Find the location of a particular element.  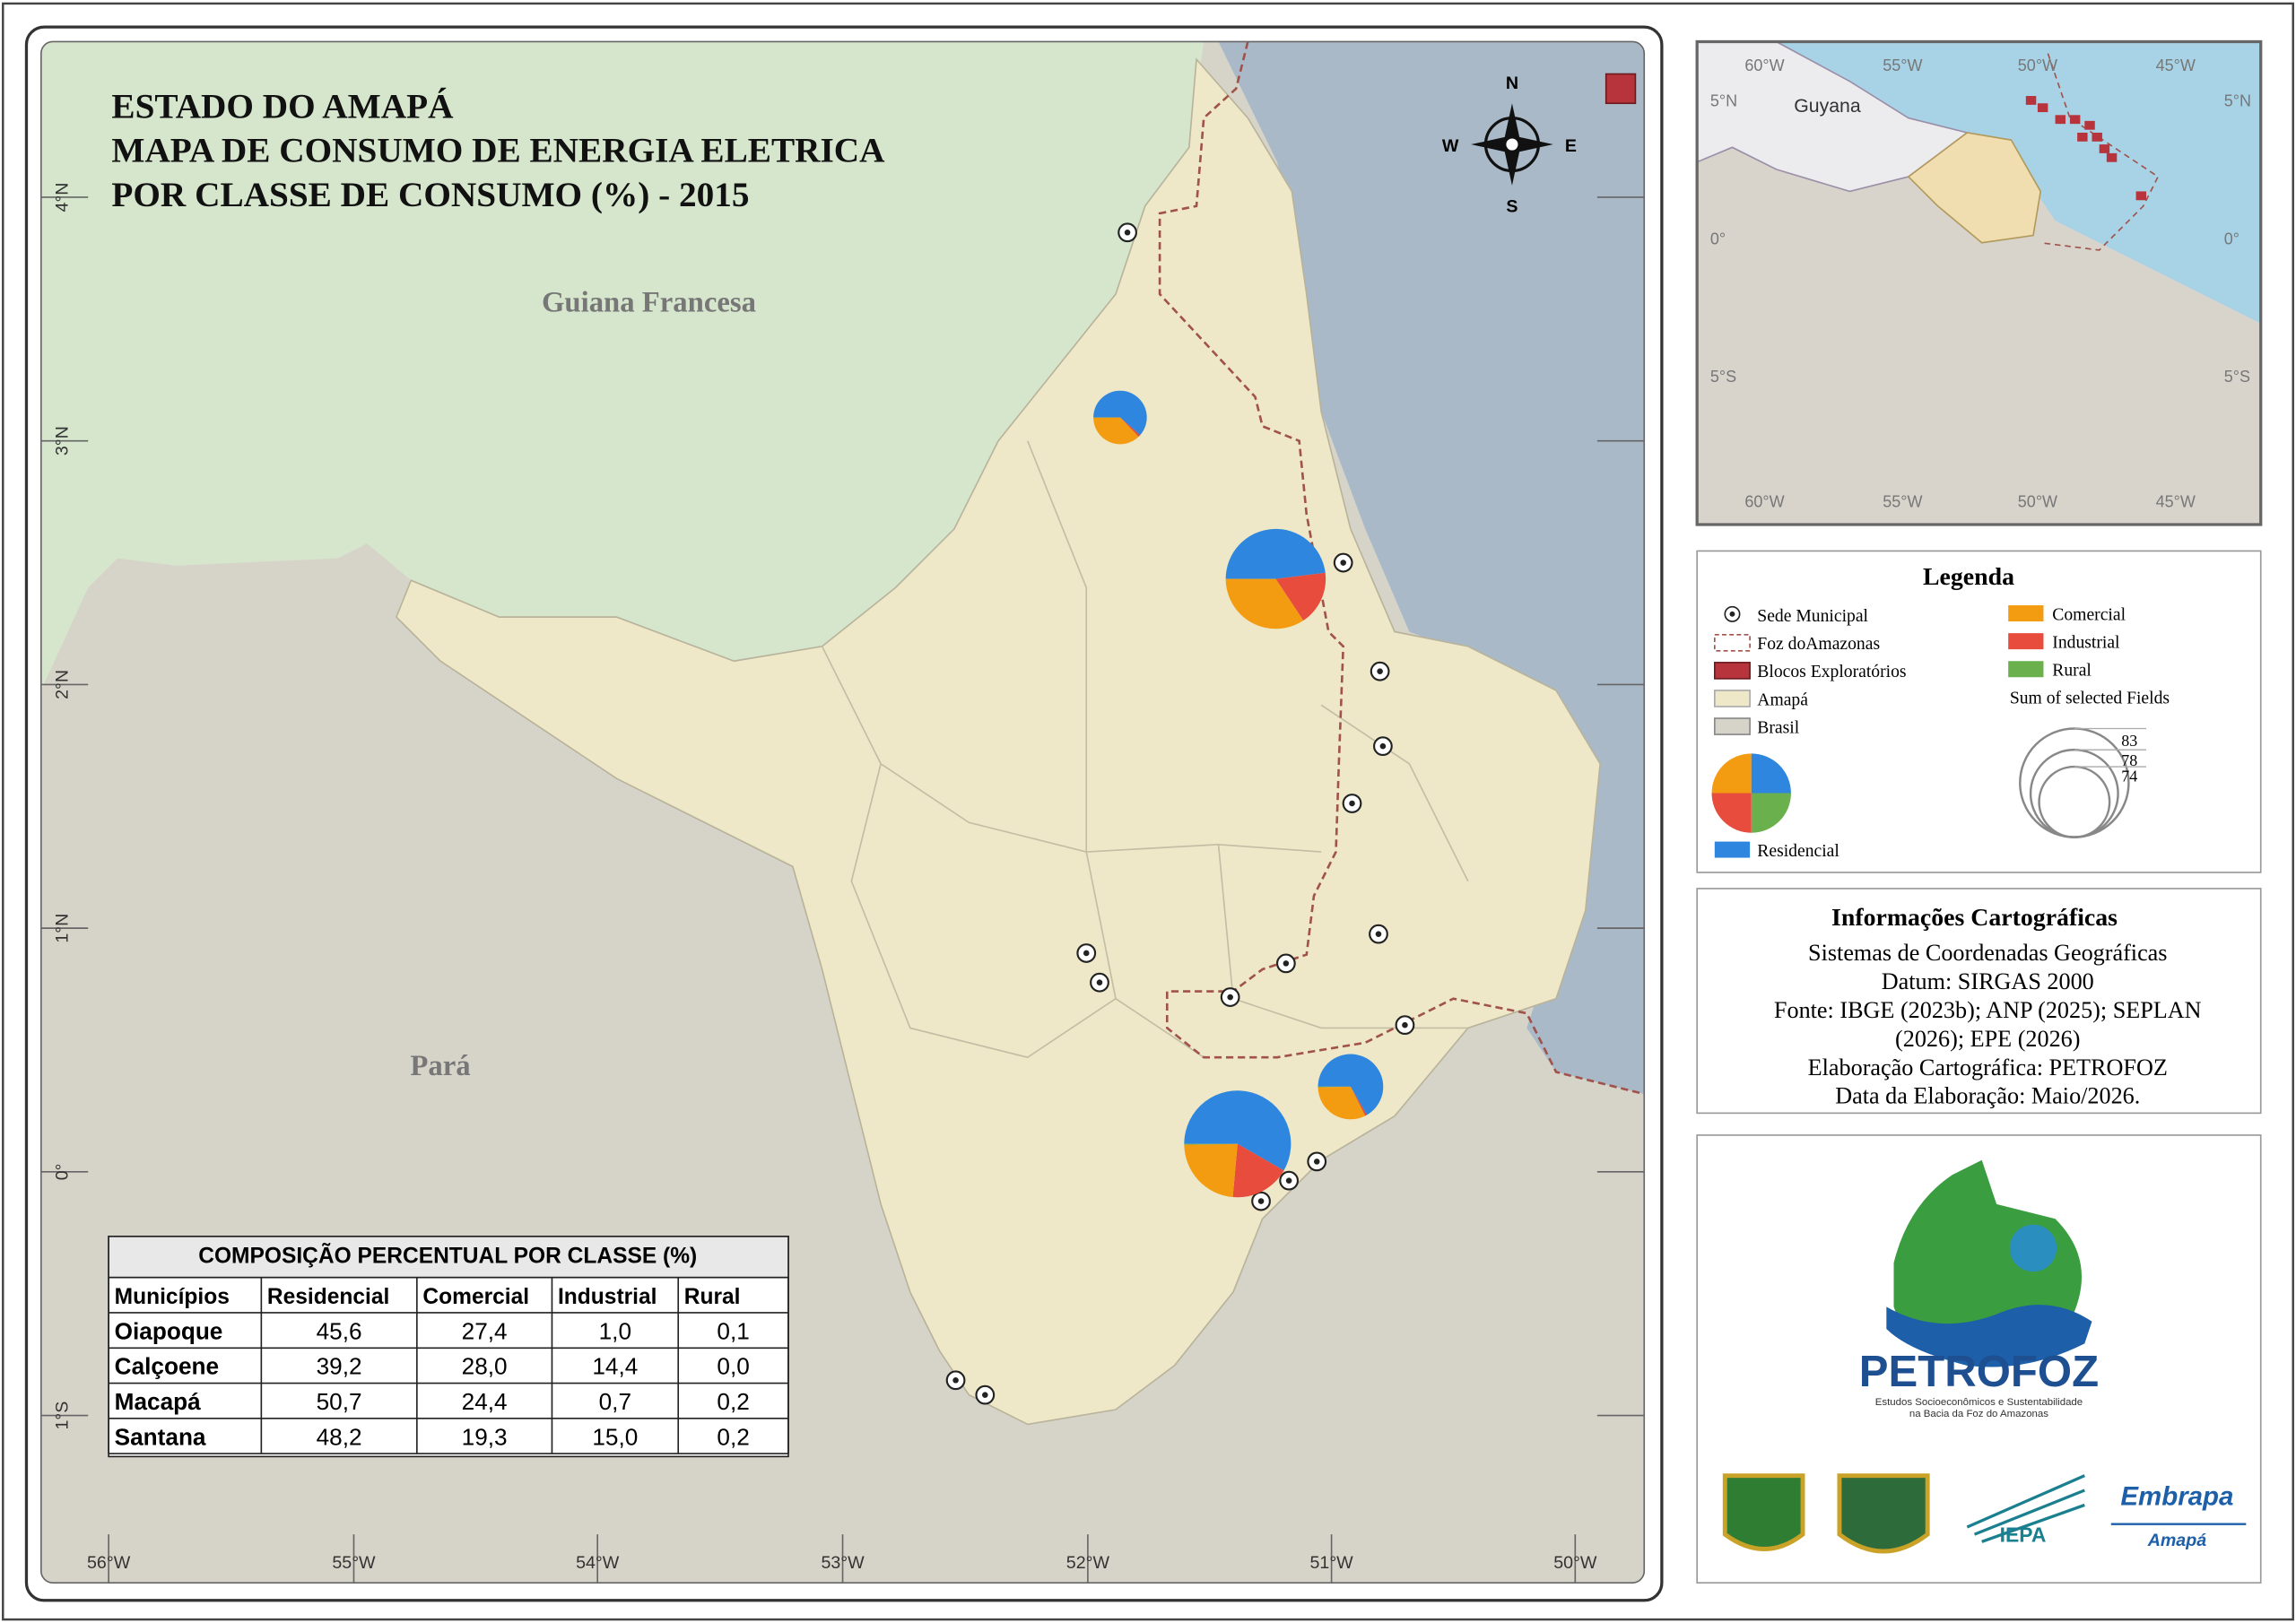

map-title: MAPA DE CONSUMO DE ENERGIA ELETRICA is located at coordinates (498, 151).